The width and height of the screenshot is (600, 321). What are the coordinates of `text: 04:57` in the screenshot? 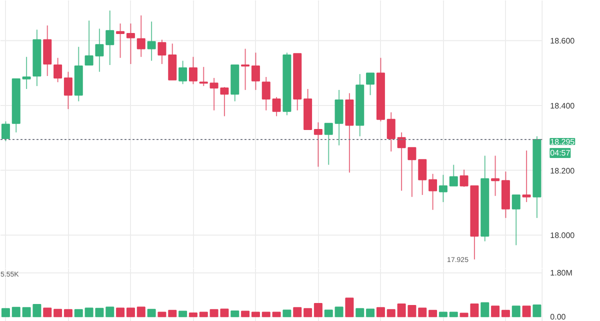 It's located at (560, 153).